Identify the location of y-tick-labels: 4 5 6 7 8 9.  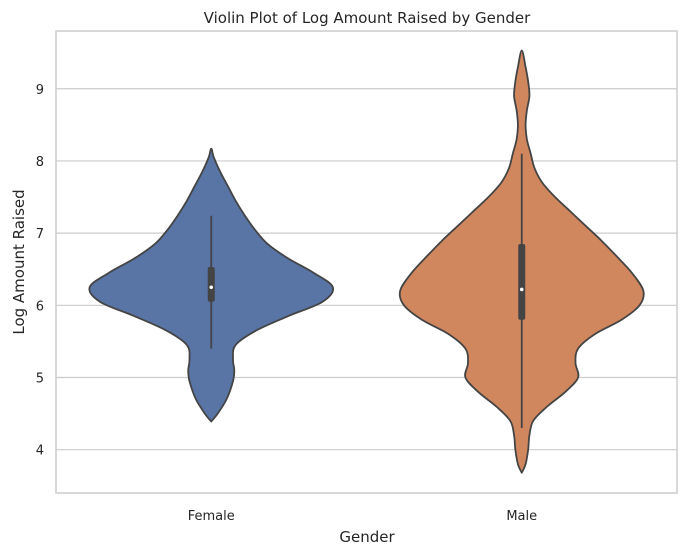
(40, 271).